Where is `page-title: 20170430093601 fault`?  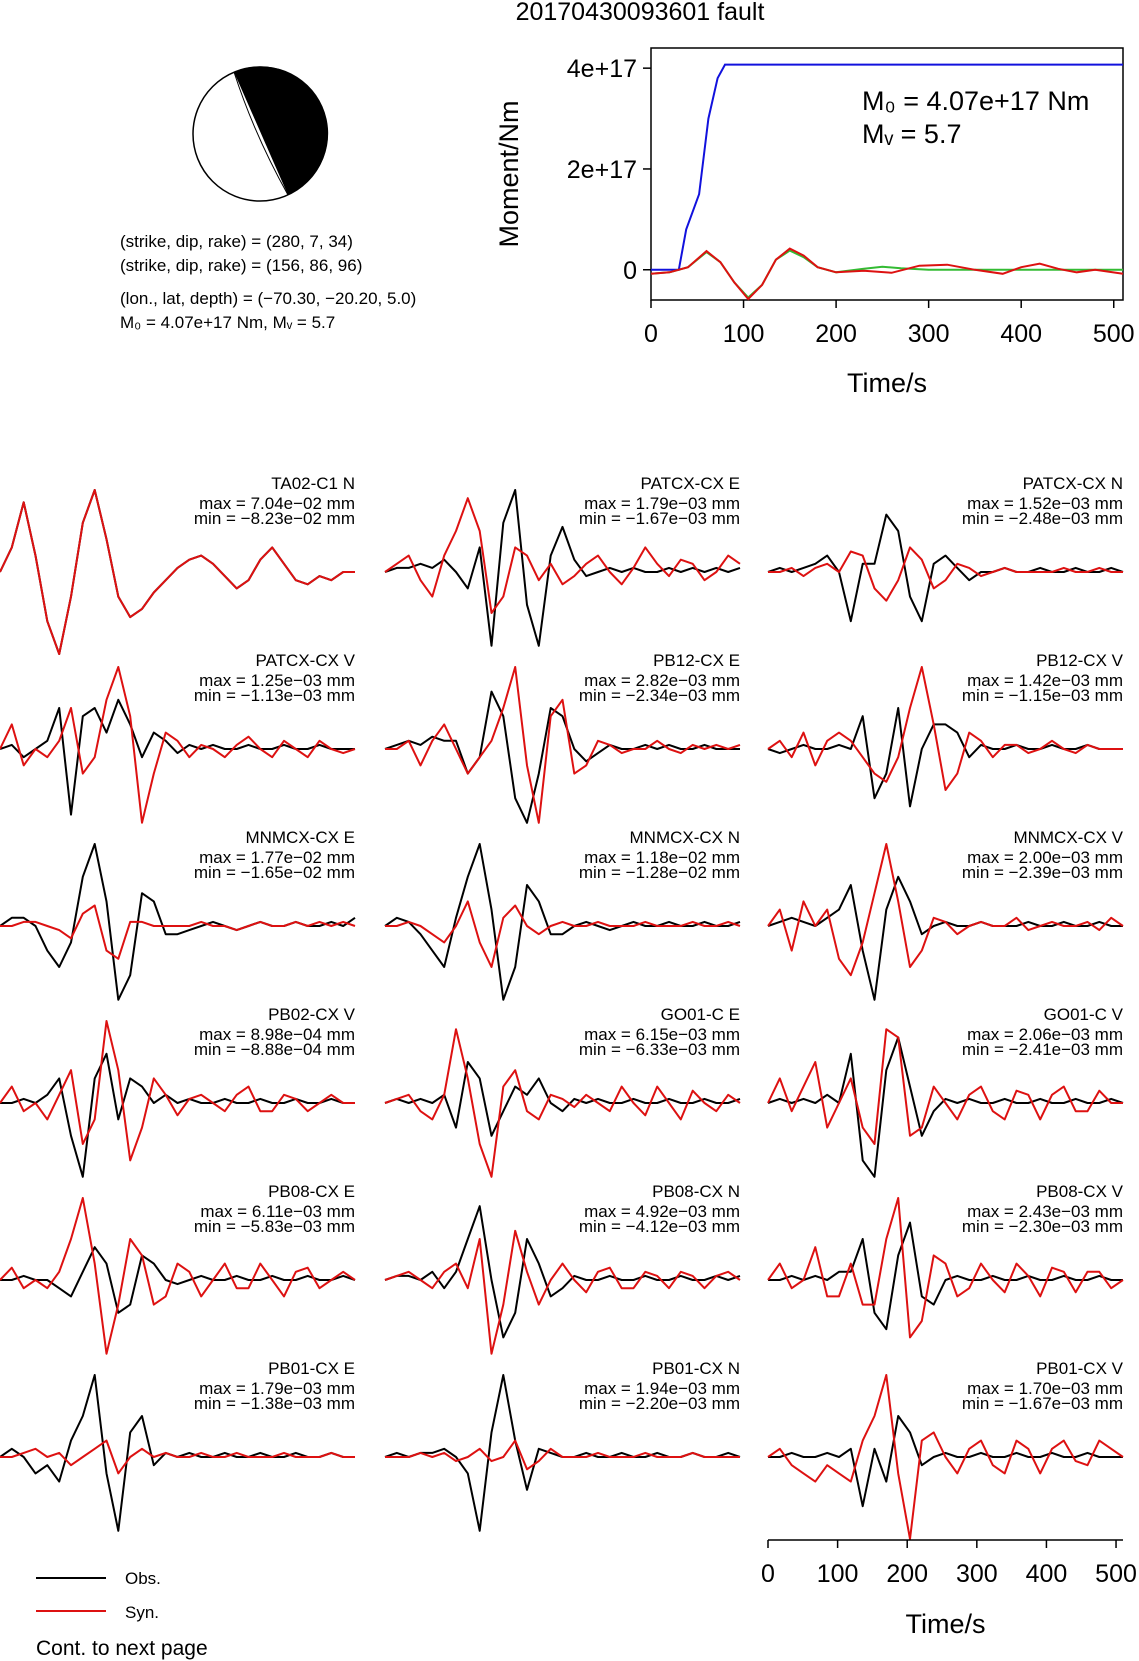 page-title: 20170430093601 fault is located at coordinates (640, 13).